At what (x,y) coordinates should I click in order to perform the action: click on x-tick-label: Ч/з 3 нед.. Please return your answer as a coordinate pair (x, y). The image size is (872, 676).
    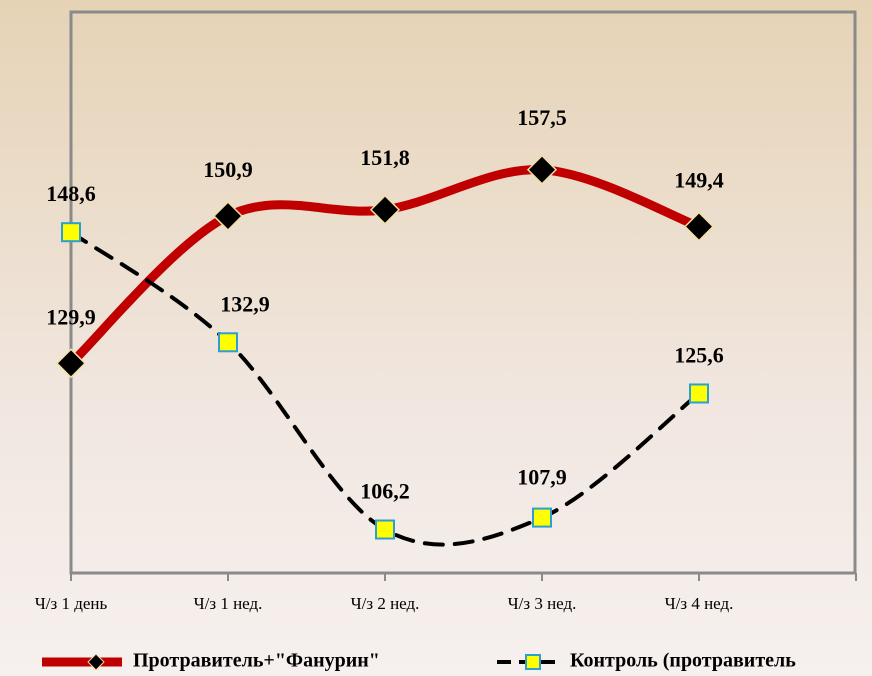
    Looking at the image, I should click on (542, 603).